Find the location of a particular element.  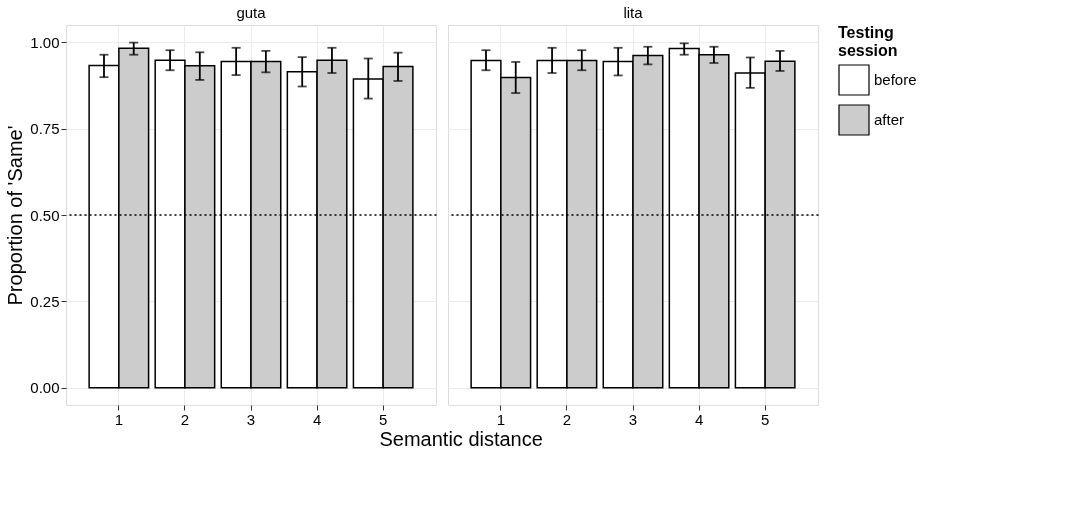

legend-label: after is located at coordinates (889, 119).